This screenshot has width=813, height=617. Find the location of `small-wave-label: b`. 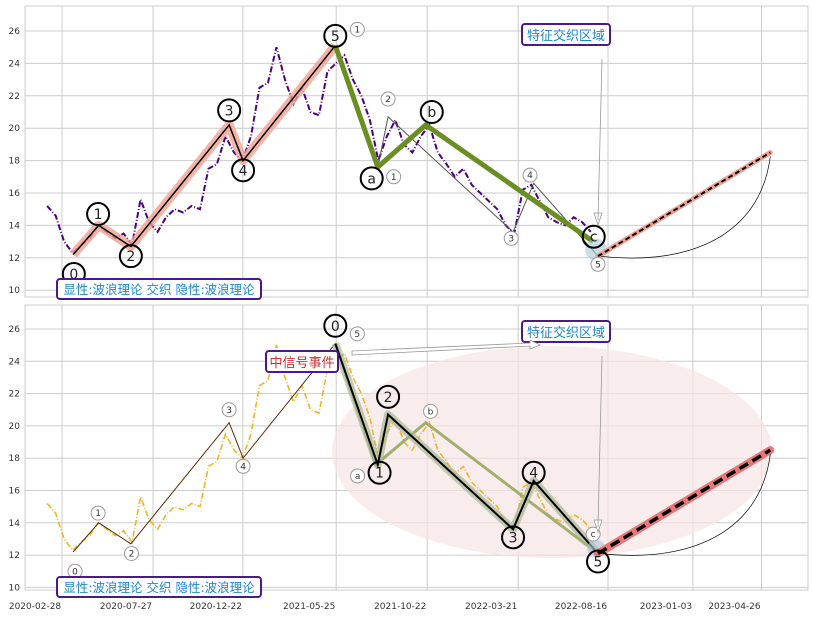

small-wave-label: b is located at coordinates (431, 412).